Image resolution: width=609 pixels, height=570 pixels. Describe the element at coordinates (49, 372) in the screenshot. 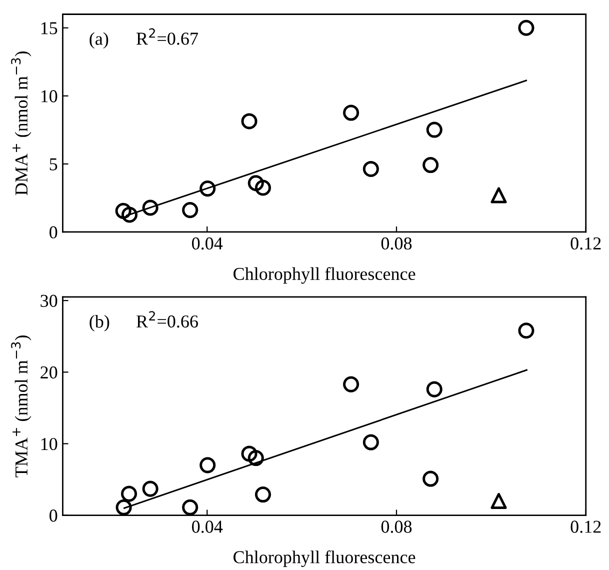

I see `y-tick-label: 20` at that location.